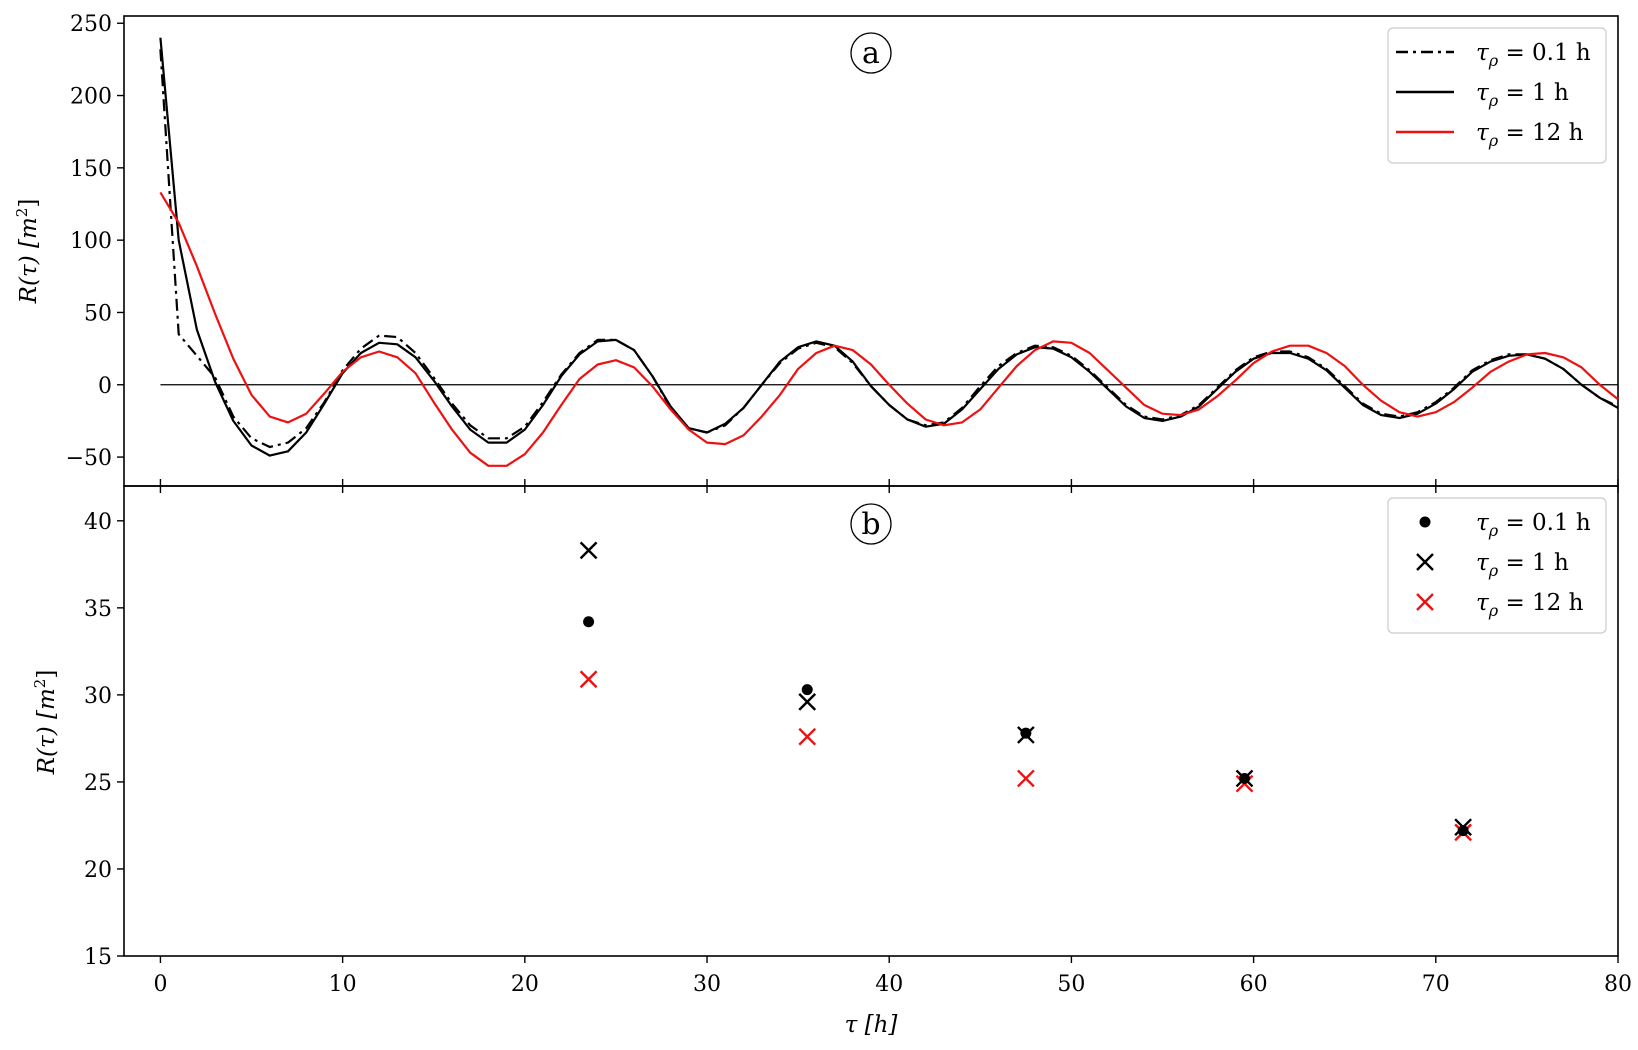 This screenshot has width=1638, height=1050. Describe the element at coordinates (91, 241) in the screenshot. I see `y-tick-label: 100` at that location.